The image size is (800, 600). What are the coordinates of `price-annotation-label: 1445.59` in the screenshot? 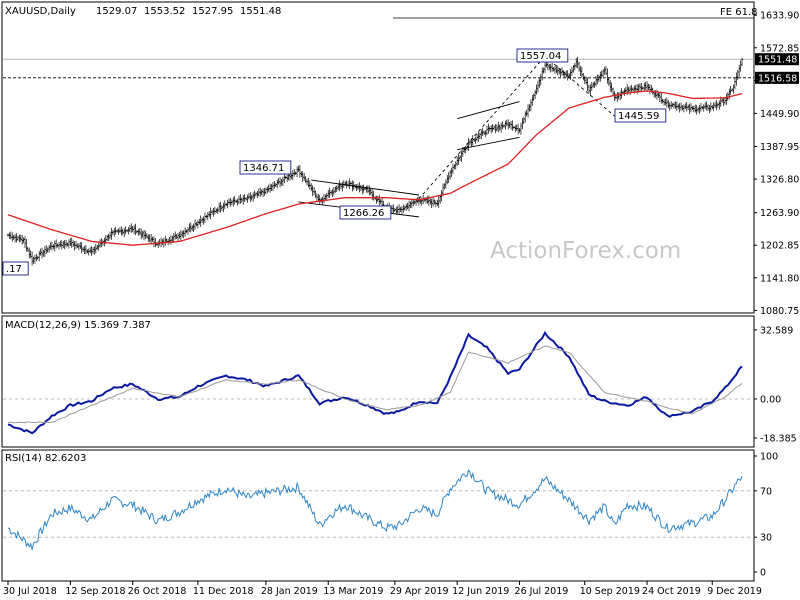 It's located at (638, 116).